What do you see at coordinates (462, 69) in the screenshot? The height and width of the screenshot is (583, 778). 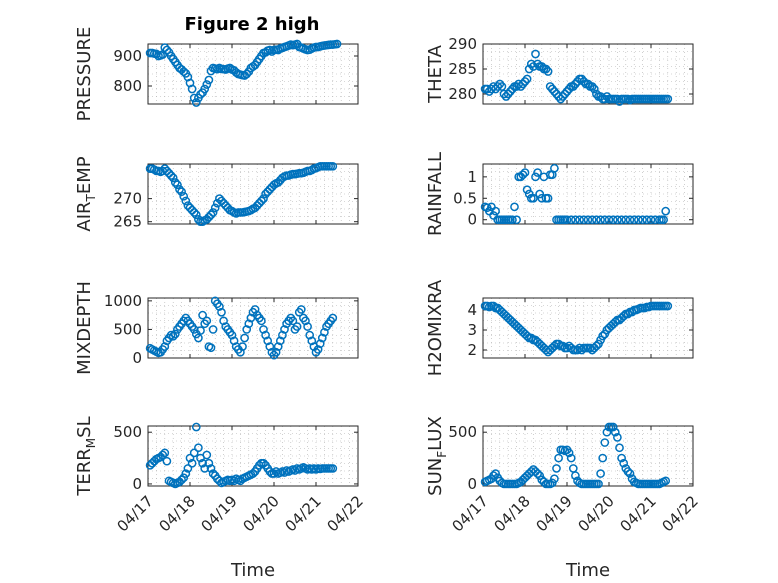 I see `y-tick-label: 285` at bounding box center [462, 69].